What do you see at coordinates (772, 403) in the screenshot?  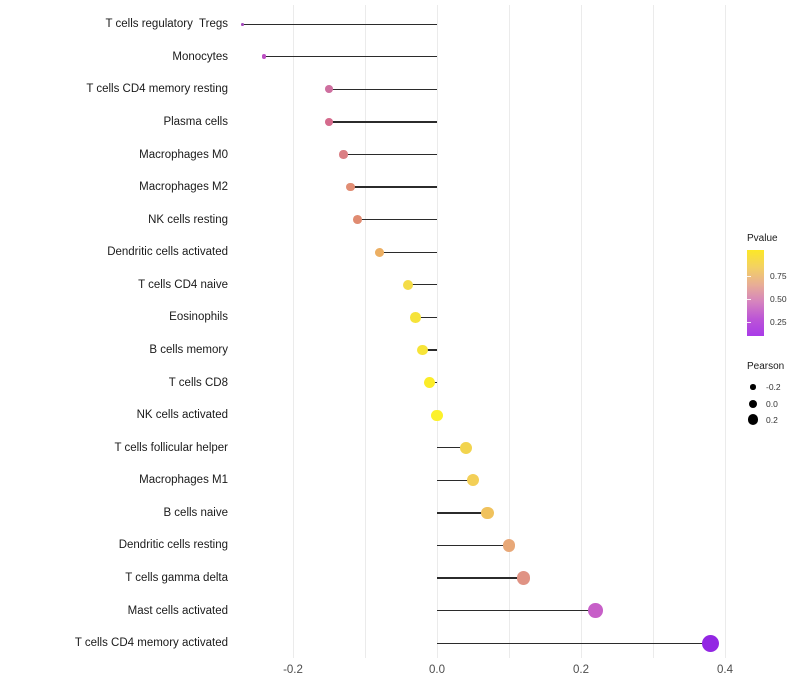 I see `size-legend-label: 0.0` at bounding box center [772, 403].